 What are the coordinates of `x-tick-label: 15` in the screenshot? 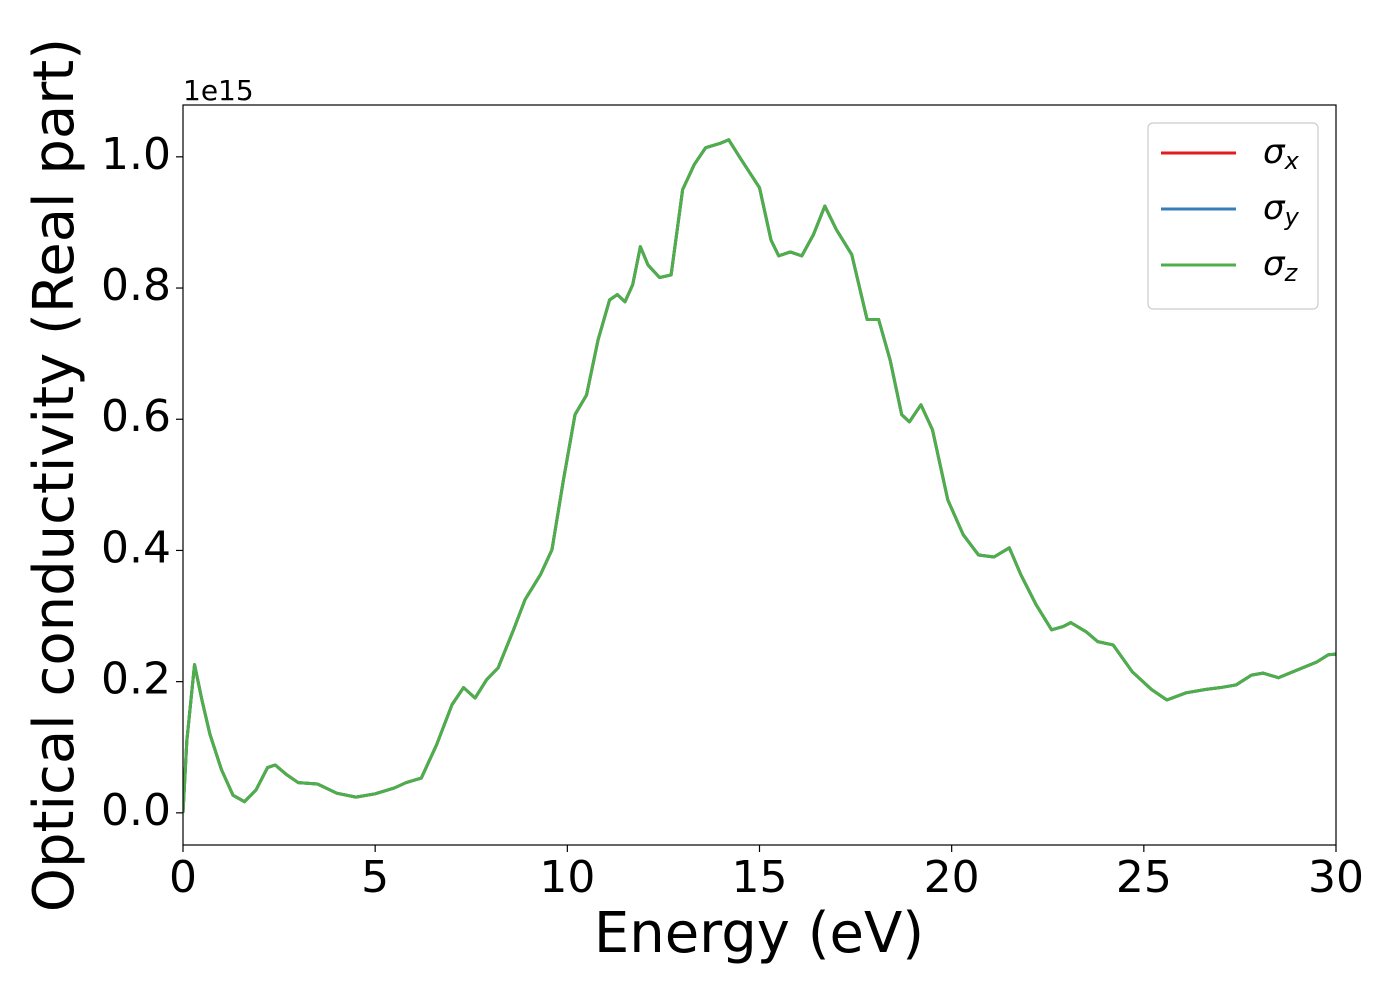 It's located at (760, 877).